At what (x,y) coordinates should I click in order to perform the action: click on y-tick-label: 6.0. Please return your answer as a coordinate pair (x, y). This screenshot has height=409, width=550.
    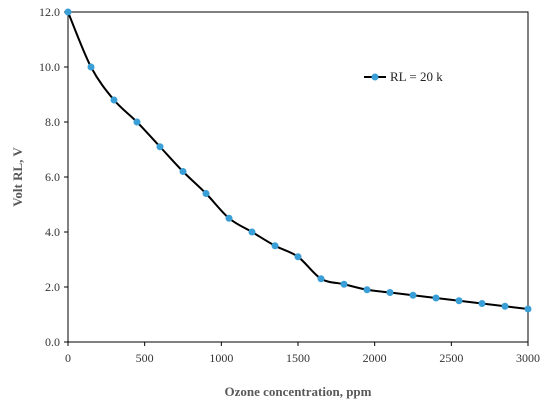
    Looking at the image, I should click on (52, 177).